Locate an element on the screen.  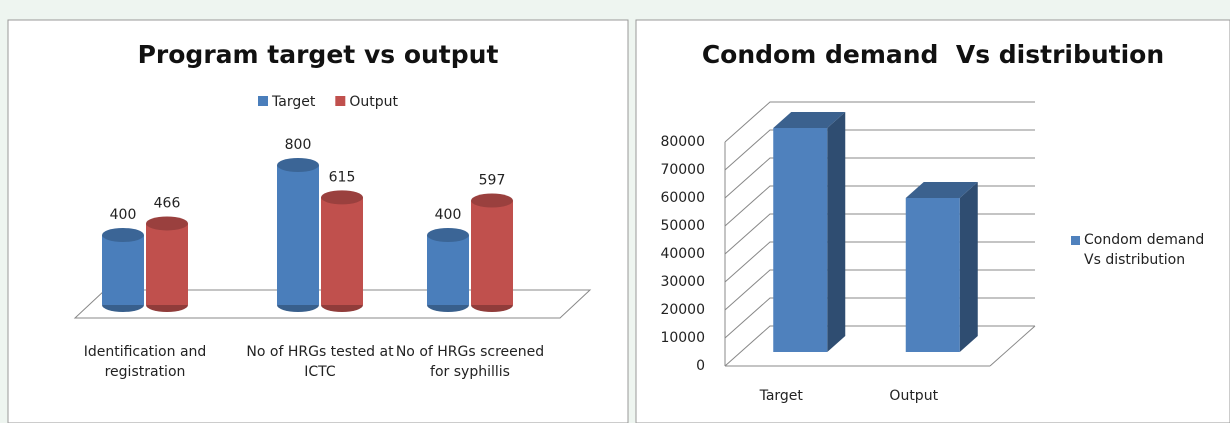
legend-label: Target is located at coordinates (293, 102).